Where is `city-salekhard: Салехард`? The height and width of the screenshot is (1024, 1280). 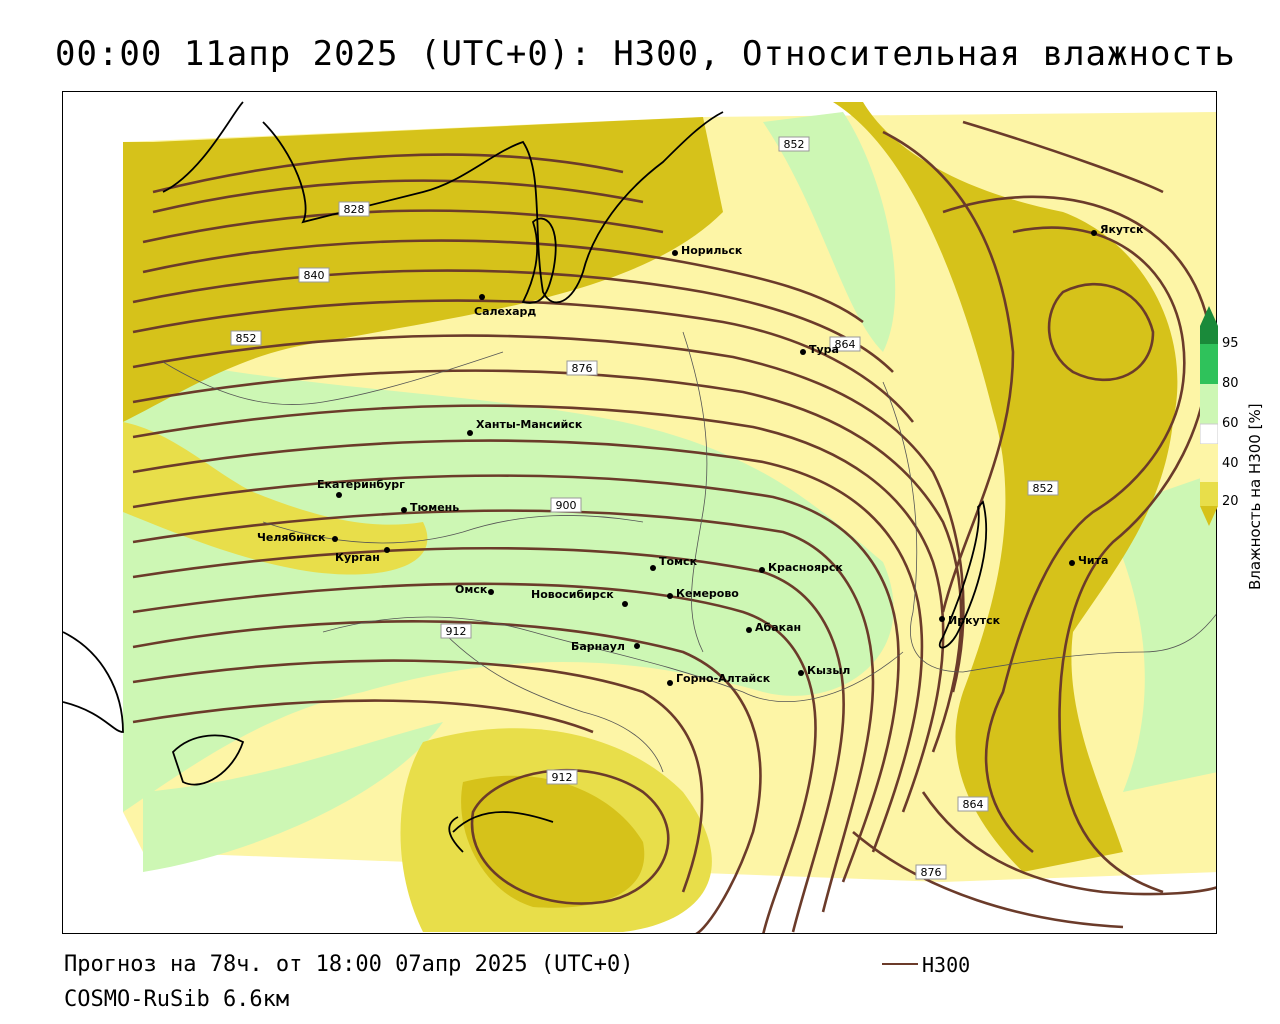 city-salekhard: Салехард is located at coordinates (505, 306).